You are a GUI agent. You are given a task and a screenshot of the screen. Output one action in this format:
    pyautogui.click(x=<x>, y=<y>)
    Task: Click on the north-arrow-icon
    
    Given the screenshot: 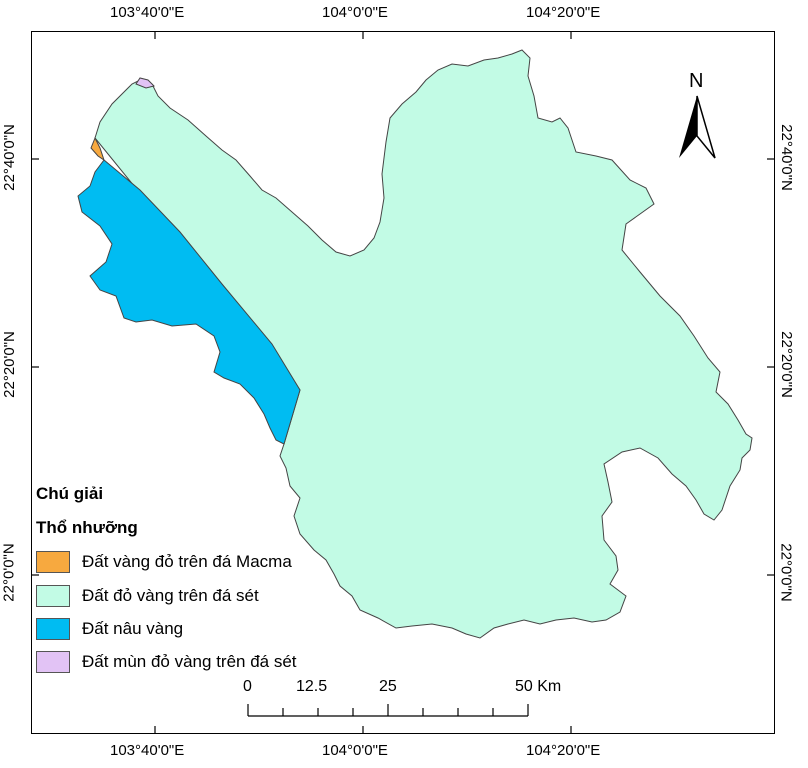 What is the action you would take?
    pyautogui.click(x=697, y=127)
    